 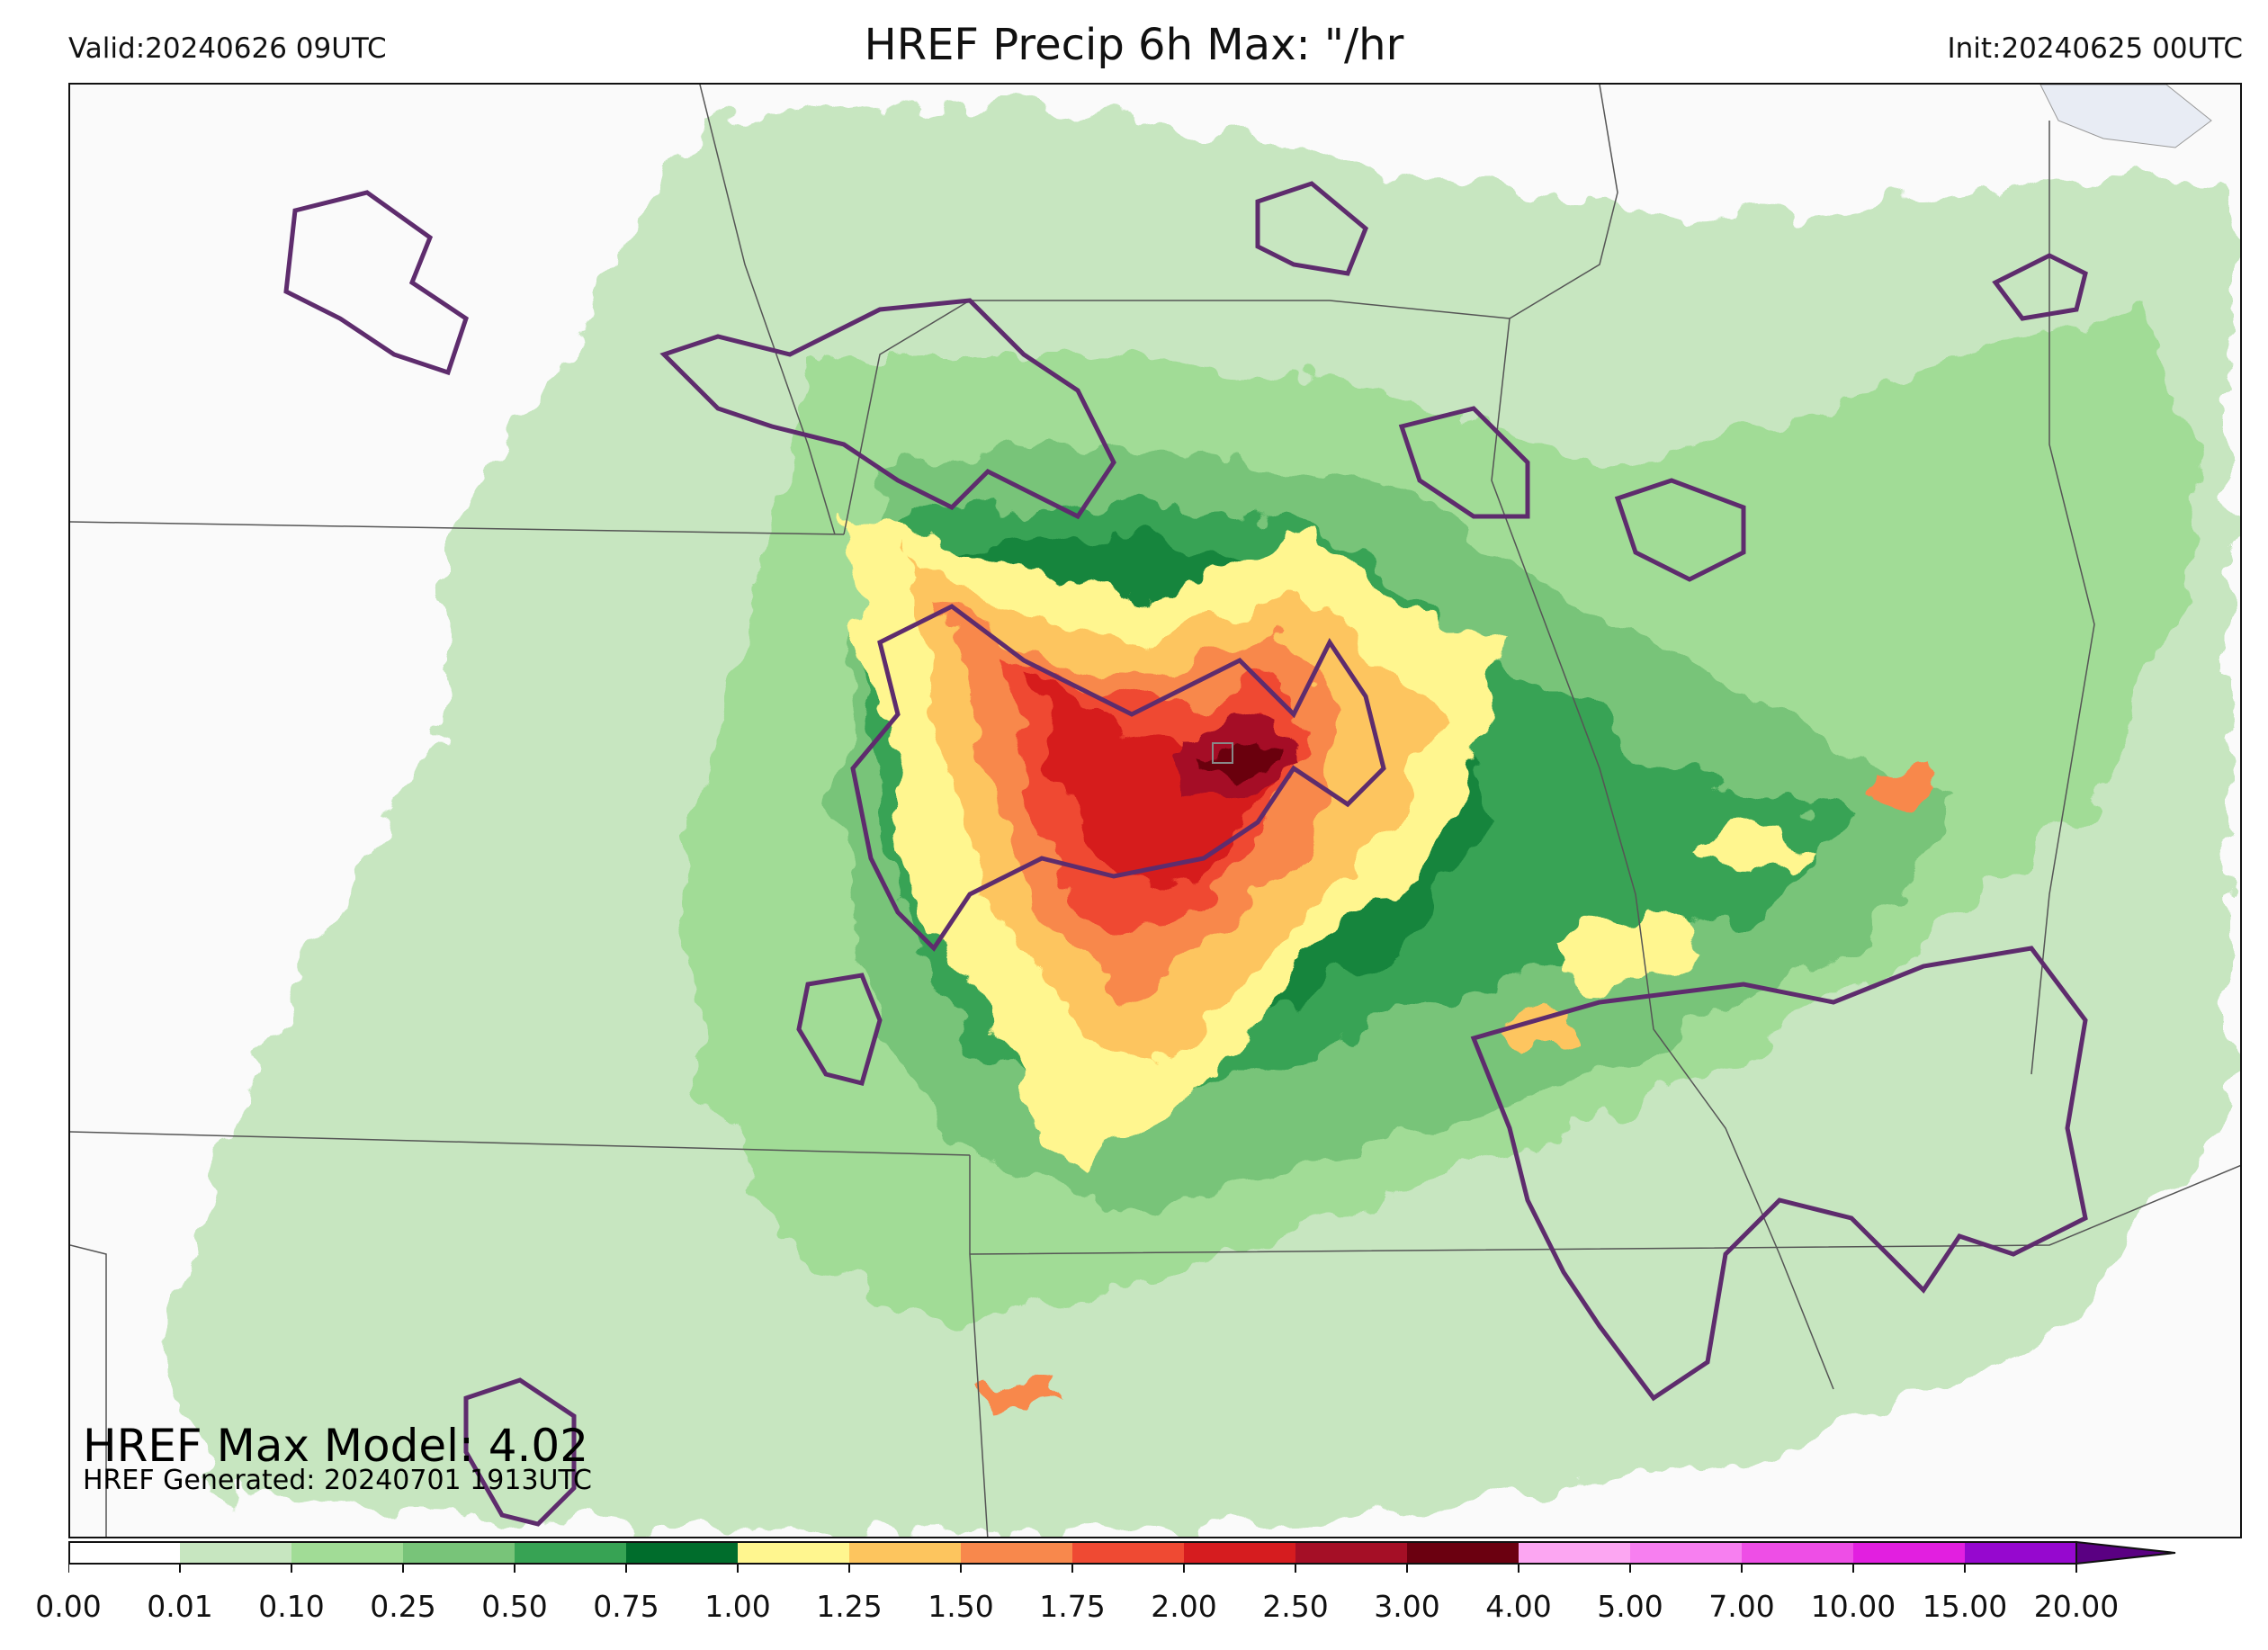 I want to click on colorbar-extend-arrow, so click(x=2125, y=1552).